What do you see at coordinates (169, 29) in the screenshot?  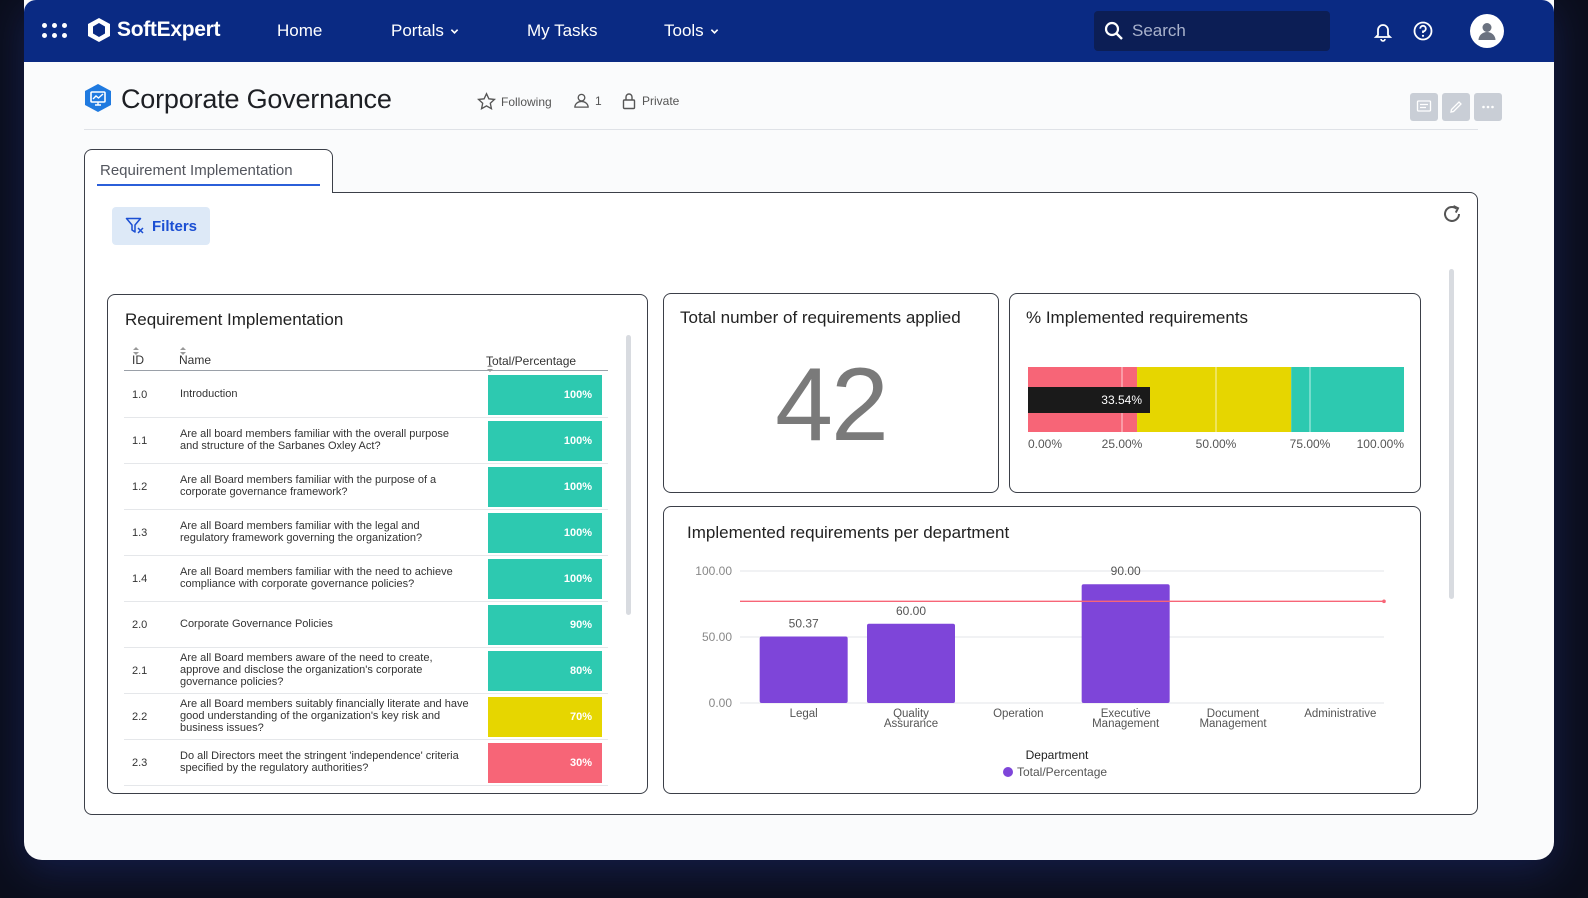 I see `brand-name: SoftExpert` at bounding box center [169, 29].